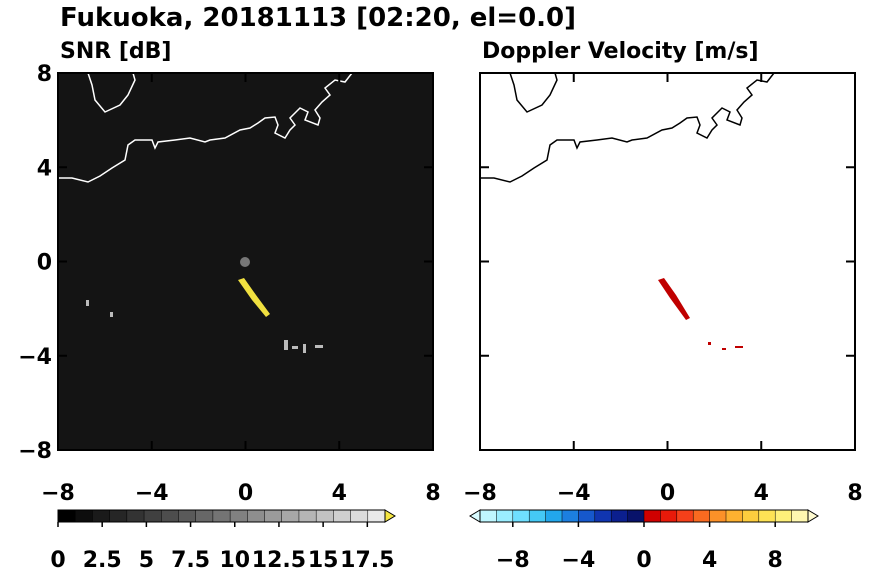 This screenshot has height=574, width=870. Describe the element at coordinates (35, 357) in the screenshot. I see `y-tick-label: −4` at that location.